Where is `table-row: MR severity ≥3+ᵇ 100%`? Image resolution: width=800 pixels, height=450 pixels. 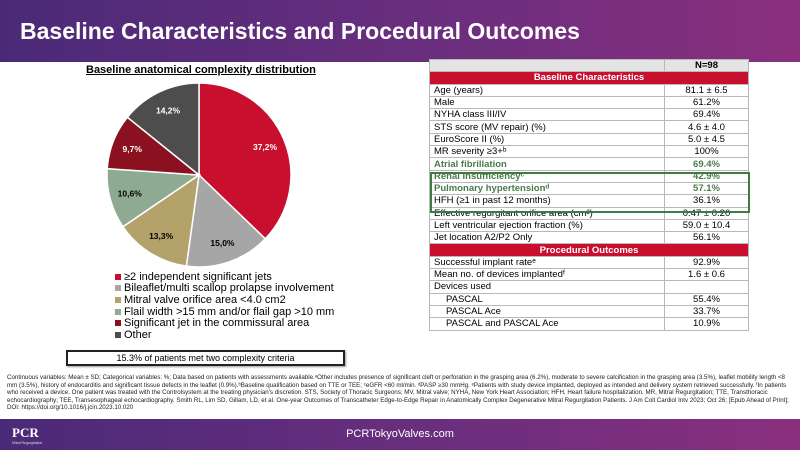 table-row: MR severity ≥3+ᵇ 100% is located at coordinates (589, 152).